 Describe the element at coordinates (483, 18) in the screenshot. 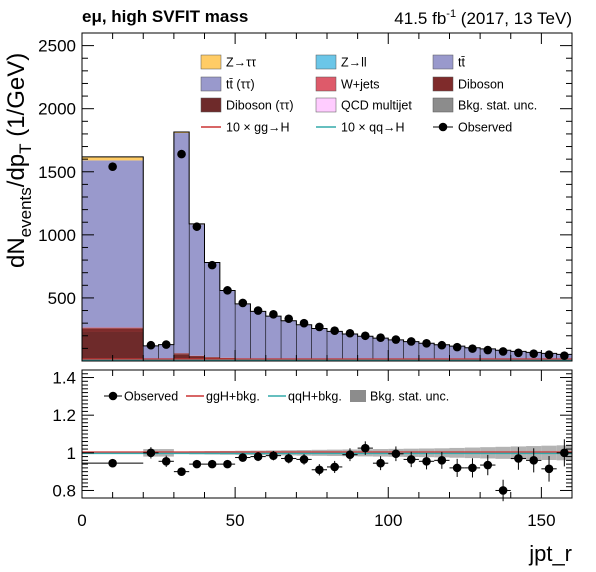

I see `luminosity-label: 41.5 fb-1 (2017, 13 TeV)` at that location.